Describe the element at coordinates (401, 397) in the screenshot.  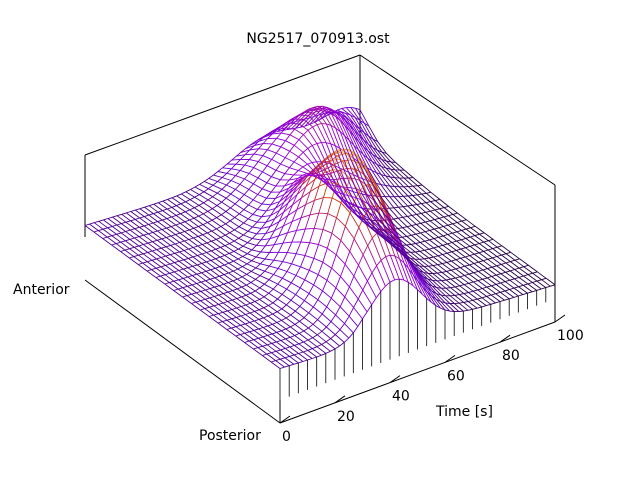
I see `x-tick-label: 40` at that location.